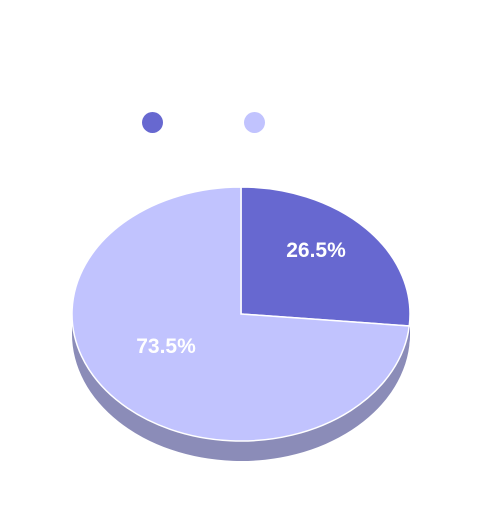 The image size is (482, 512). Describe the element at coordinates (241, 122) in the screenshot. I see `chart-legend: Males Females` at that location.